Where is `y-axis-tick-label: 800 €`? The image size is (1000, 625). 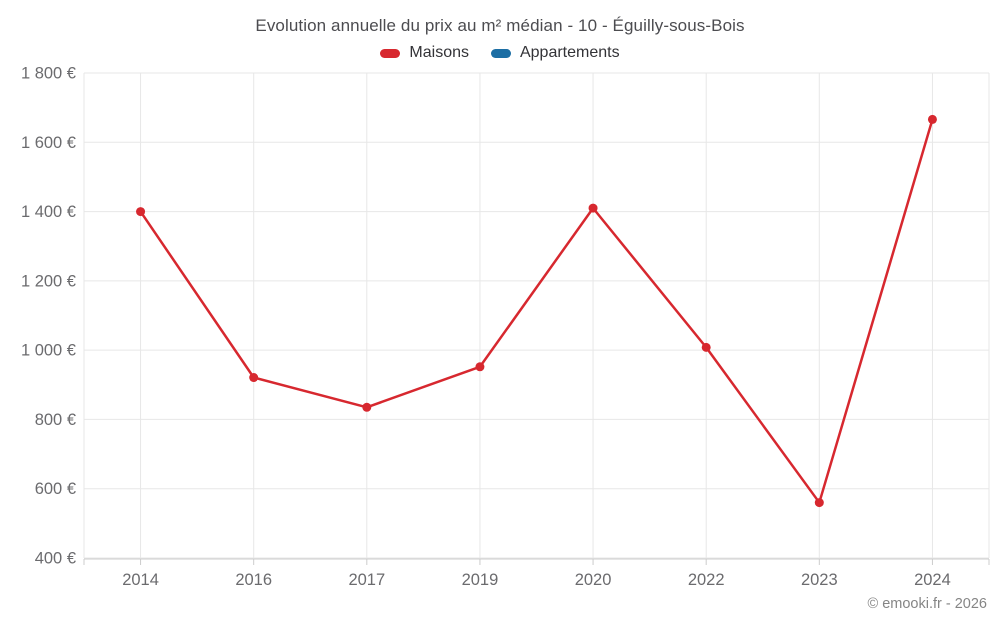 y-axis-tick-label: 800 € is located at coordinates (55, 420).